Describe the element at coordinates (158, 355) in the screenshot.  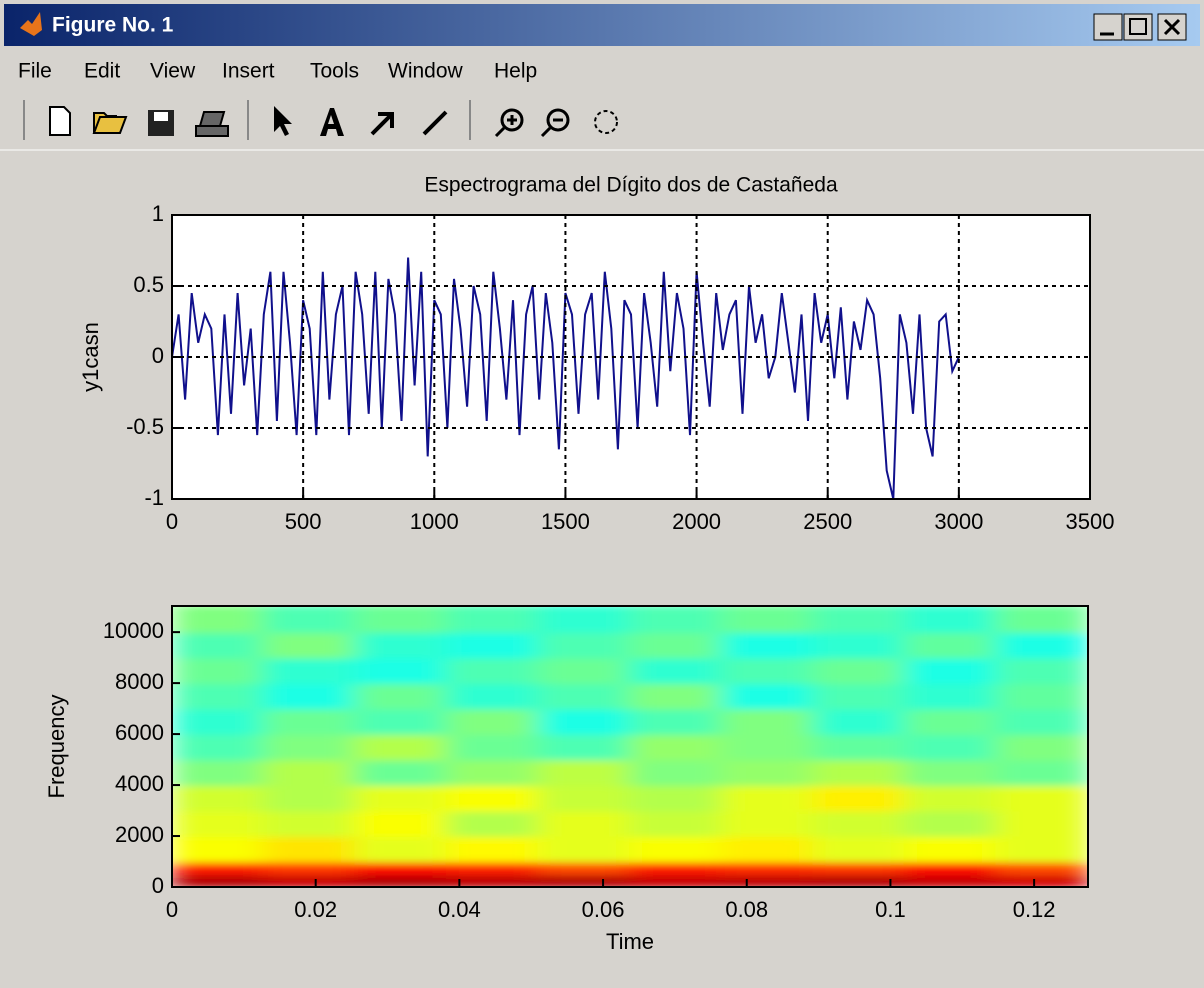
I see `y-tick-label: 0` at that location.